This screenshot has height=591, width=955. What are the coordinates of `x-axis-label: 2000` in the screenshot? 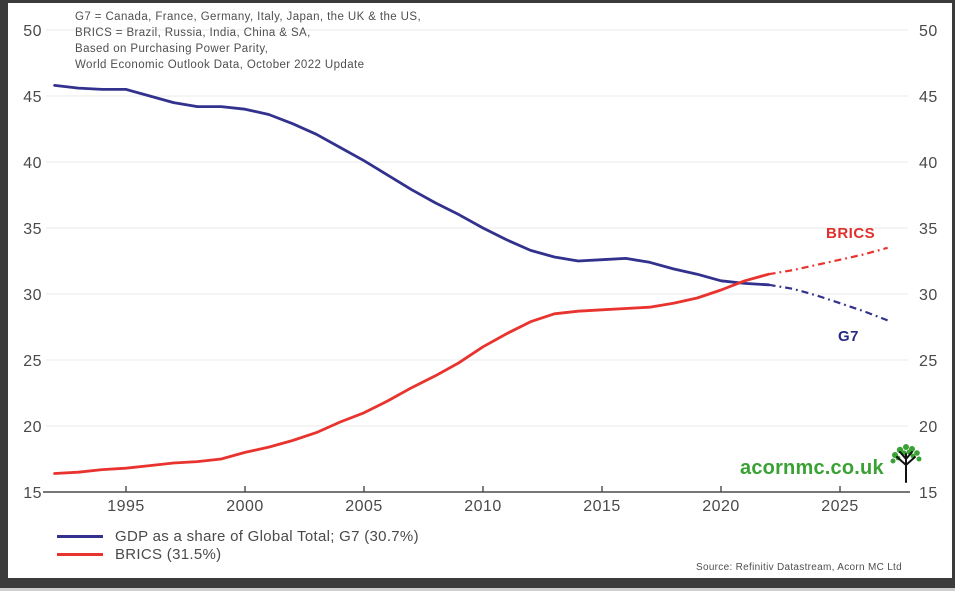 It's located at (245, 506).